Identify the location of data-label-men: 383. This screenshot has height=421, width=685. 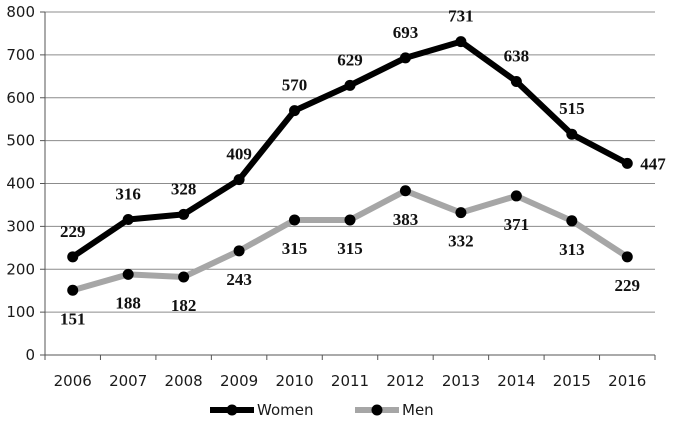
(406, 219).